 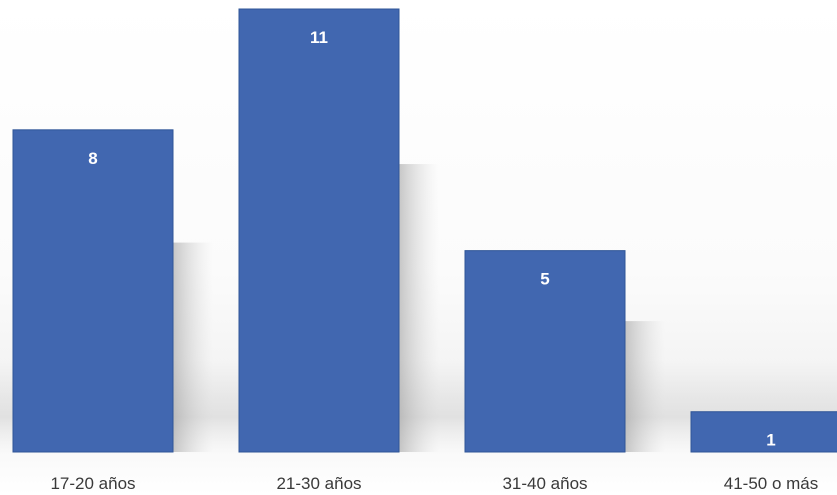 What do you see at coordinates (544, 483) in the screenshot?
I see `category-tick-label: 31-40 años` at bounding box center [544, 483].